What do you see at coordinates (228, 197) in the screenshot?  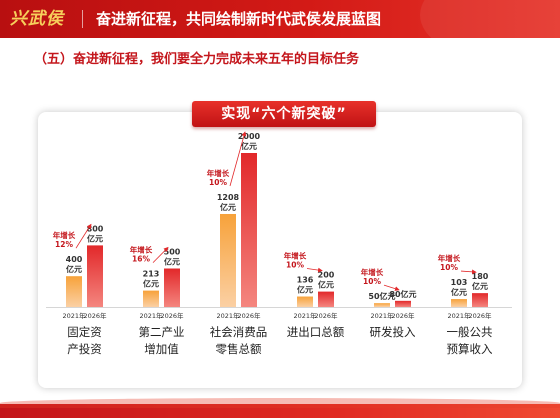 I see `data-label-2021: 1208` at bounding box center [228, 197].